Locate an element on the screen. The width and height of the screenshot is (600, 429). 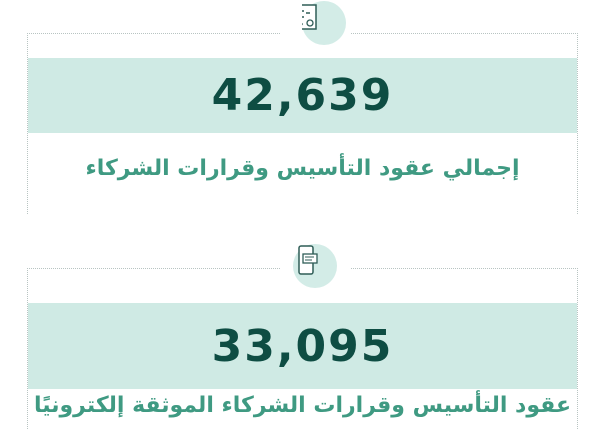
stat-value: 33,095 is located at coordinates (302, 346).